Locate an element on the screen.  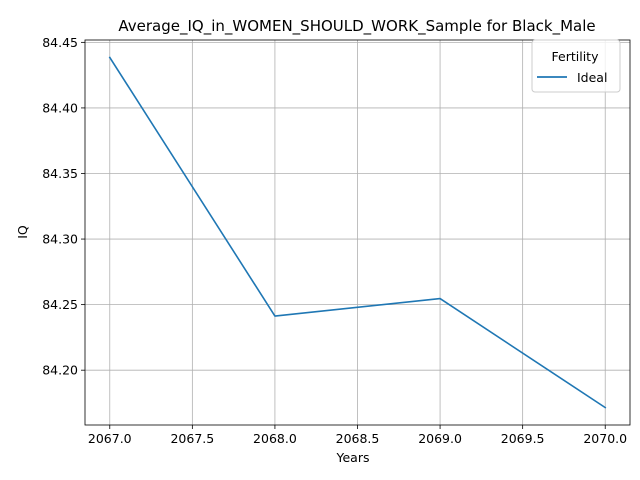
legend: Fertility Ideal is located at coordinates (576, 66).